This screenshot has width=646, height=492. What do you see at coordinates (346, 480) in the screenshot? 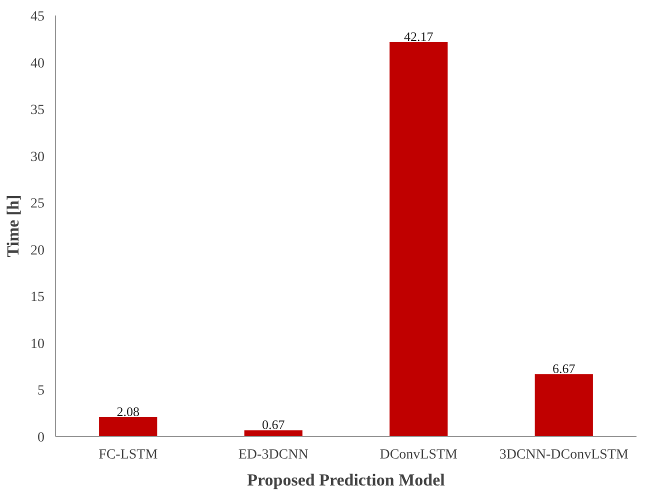
I see `x-axis-title: Proposed Prediction Model` at bounding box center [346, 480].